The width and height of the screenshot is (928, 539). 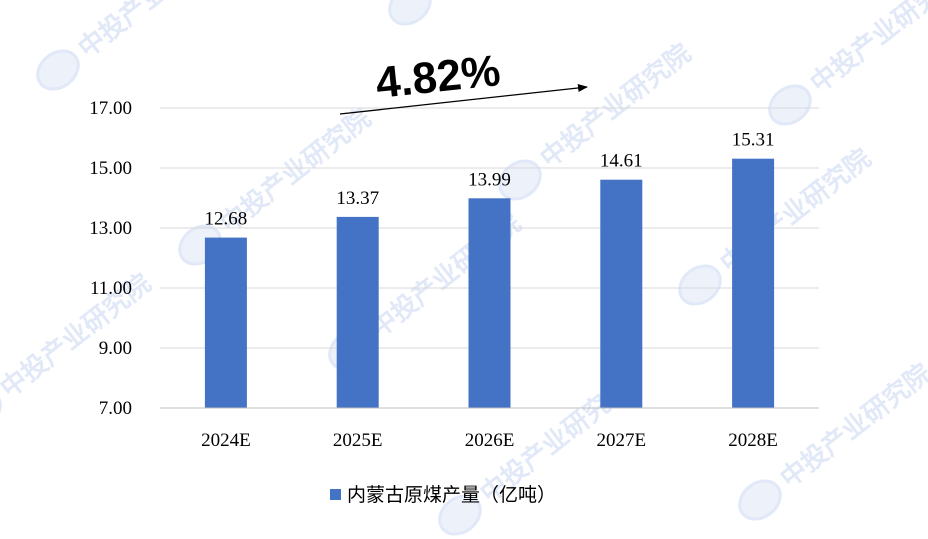 I want to click on y-tick-label: 7.00, so click(x=115, y=408).